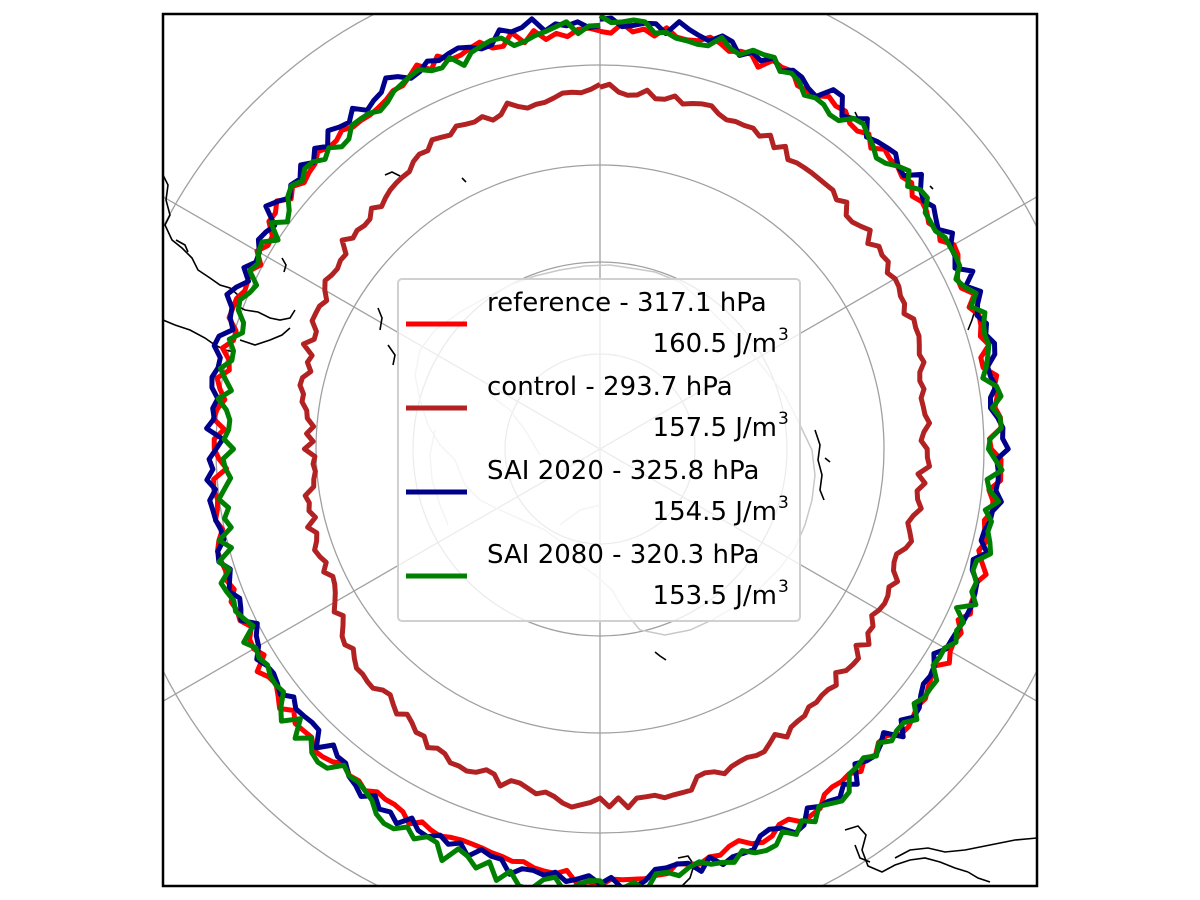  Describe the element at coordinates (597, 575) in the screenshot. I see `legend-item-sai-2080: SAI 2080 - 320.3 hPa 153.5 J/m 3` at that location.